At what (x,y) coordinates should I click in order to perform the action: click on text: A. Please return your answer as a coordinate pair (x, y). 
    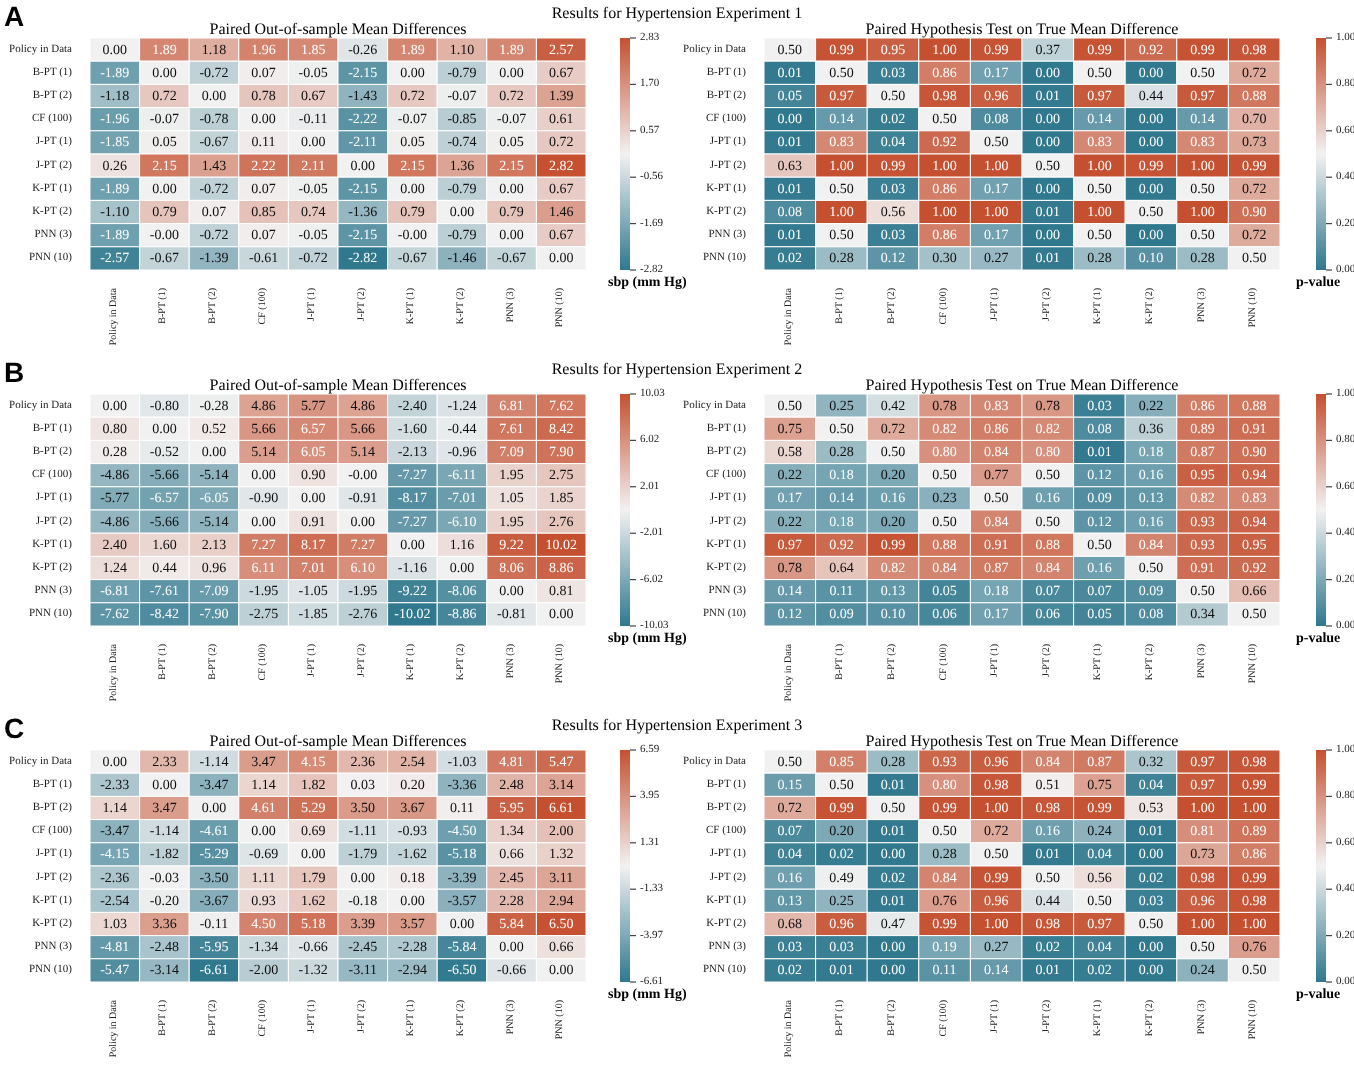
    Looking at the image, I should click on (14, 16).